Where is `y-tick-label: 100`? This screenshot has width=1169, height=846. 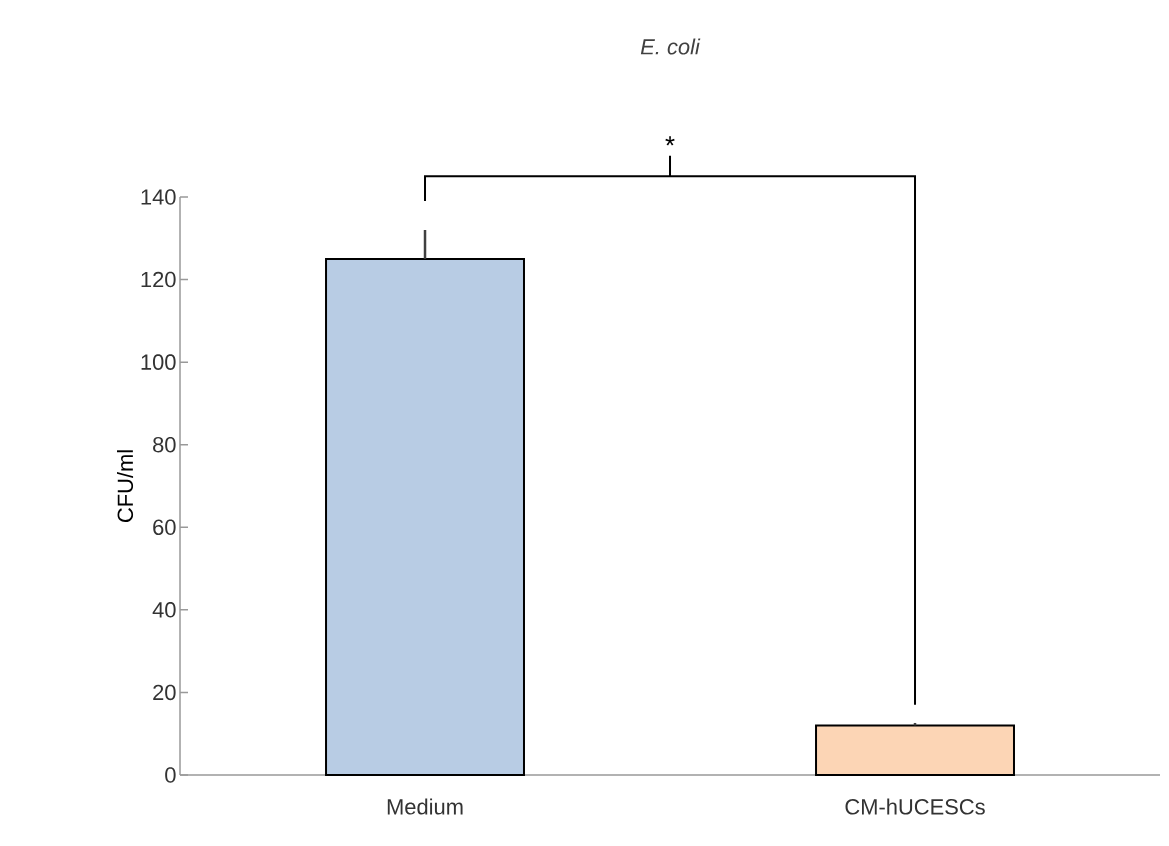
y-tick-label: 100 is located at coordinates (158, 362).